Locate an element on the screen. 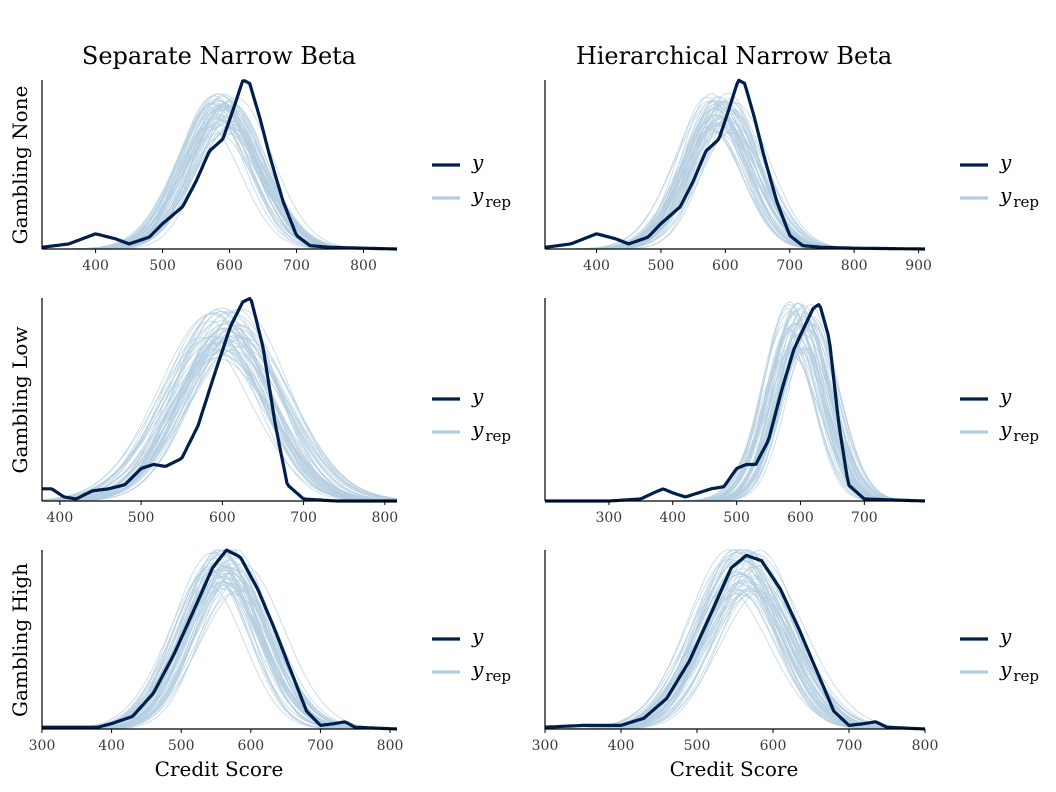 The height and width of the screenshot is (792, 1056). panel-3: 400 500 600 700 800 y y rep is located at coordinates (276, 411).